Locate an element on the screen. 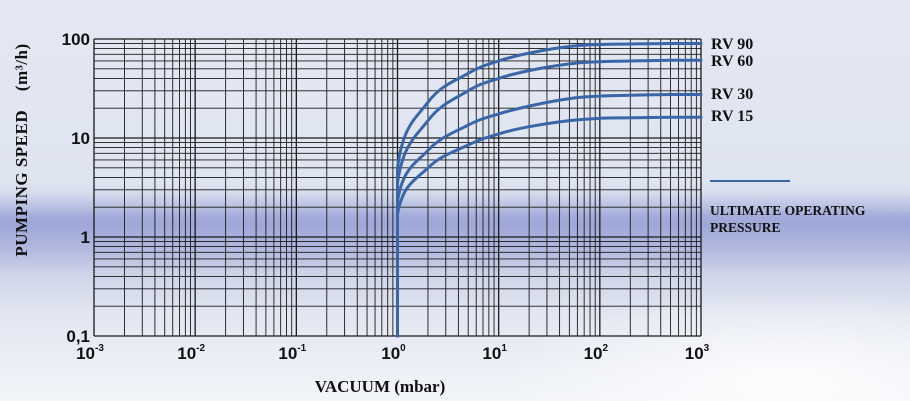  x-tick-label: 10¹ is located at coordinates (494, 353).